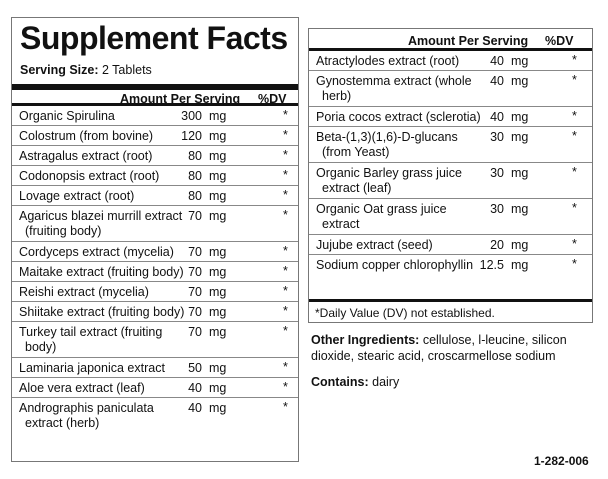 The height and width of the screenshot is (479, 608). I want to click on dv-footnote: *Daily Value (DV) not established., so click(450, 309).